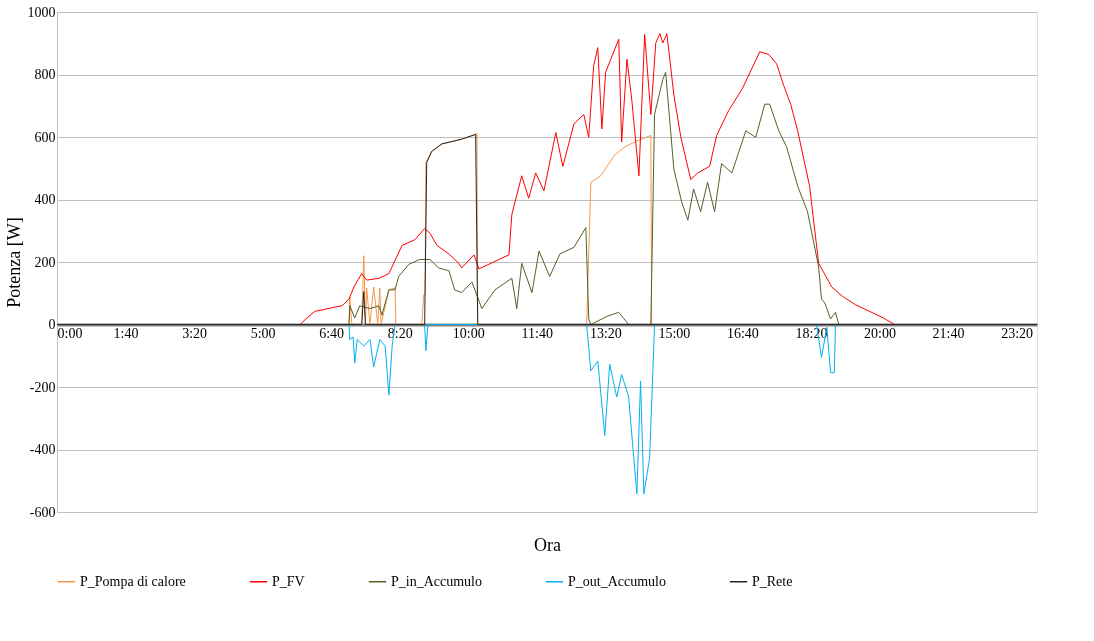 This screenshot has width=1094, height=641. Describe the element at coordinates (332, 333) in the screenshot. I see `x-tick-label: 6:40` at that location.